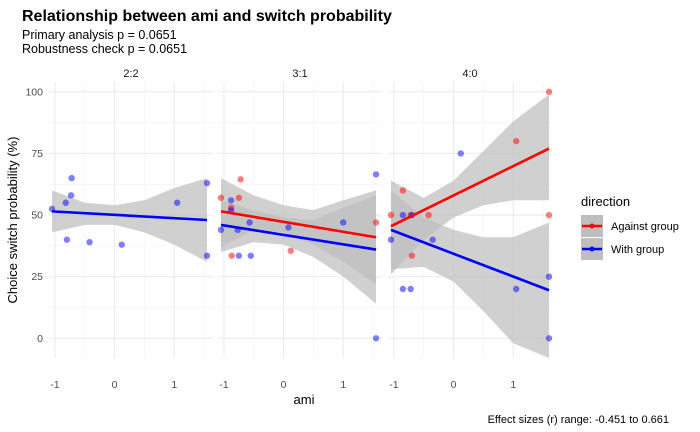  I want to click on facet-strip-label: 4:0, so click(469, 74).